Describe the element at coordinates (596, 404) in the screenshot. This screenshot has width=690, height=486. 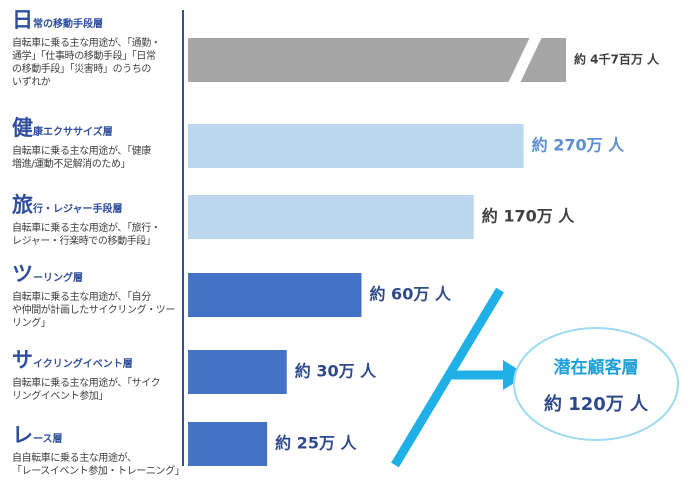
I see `callout-value: 約 120万 人` at that location.